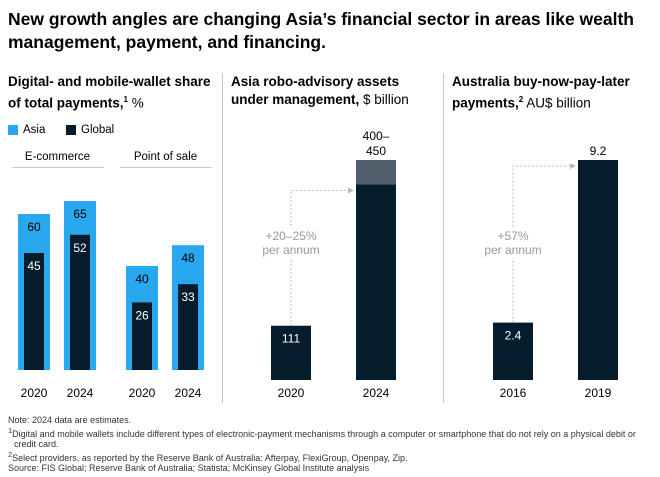 Image resolution: width=660 pixels, height=477 pixels. Describe the element at coordinates (598, 151) in the screenshot. I see `bnpl-value-label-2019: 9.2` at that location.